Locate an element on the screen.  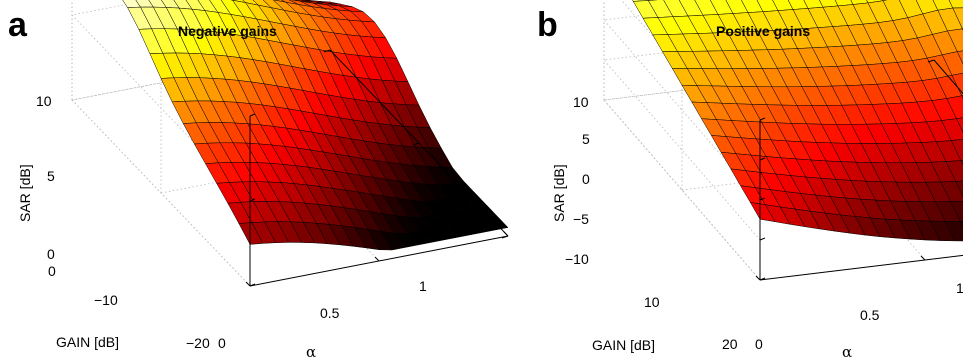
panel-a-letter: a is located at coordinates (18, 25).